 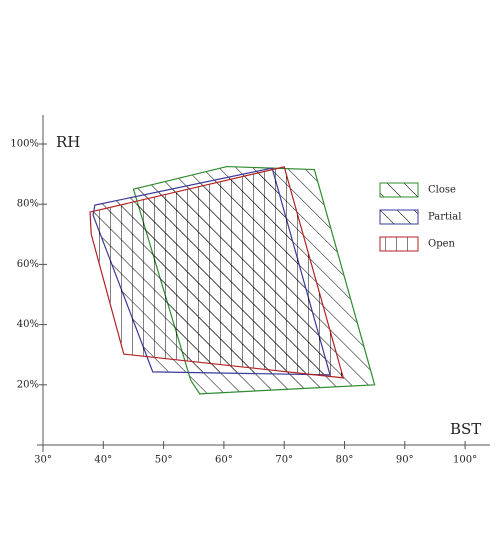 What do you see at coordinates (28, 264) in the screenshot?
I see `y-tick-label: 60%` at bounding box center [28, 264].